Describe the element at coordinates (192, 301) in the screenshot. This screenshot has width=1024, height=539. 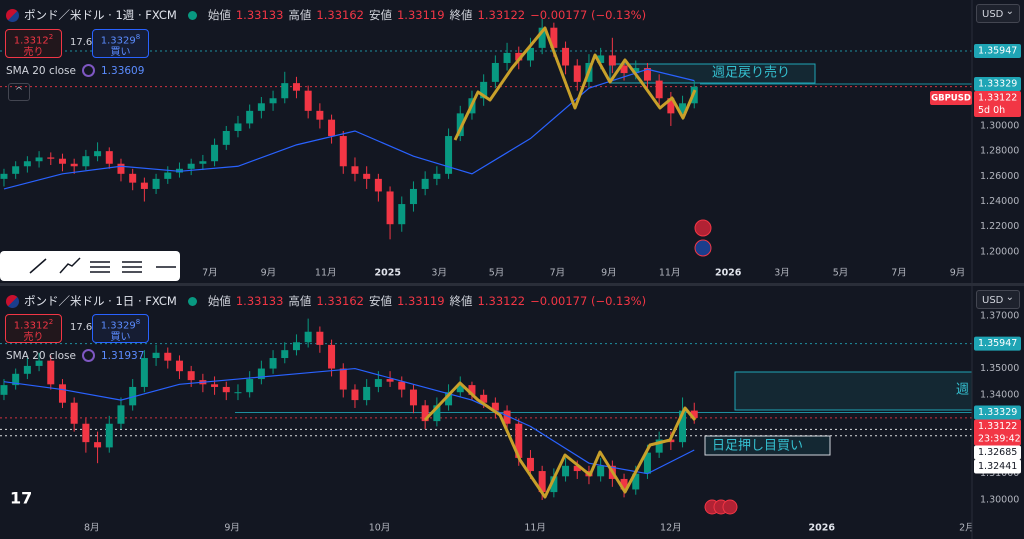
I see `market-status` at that location.